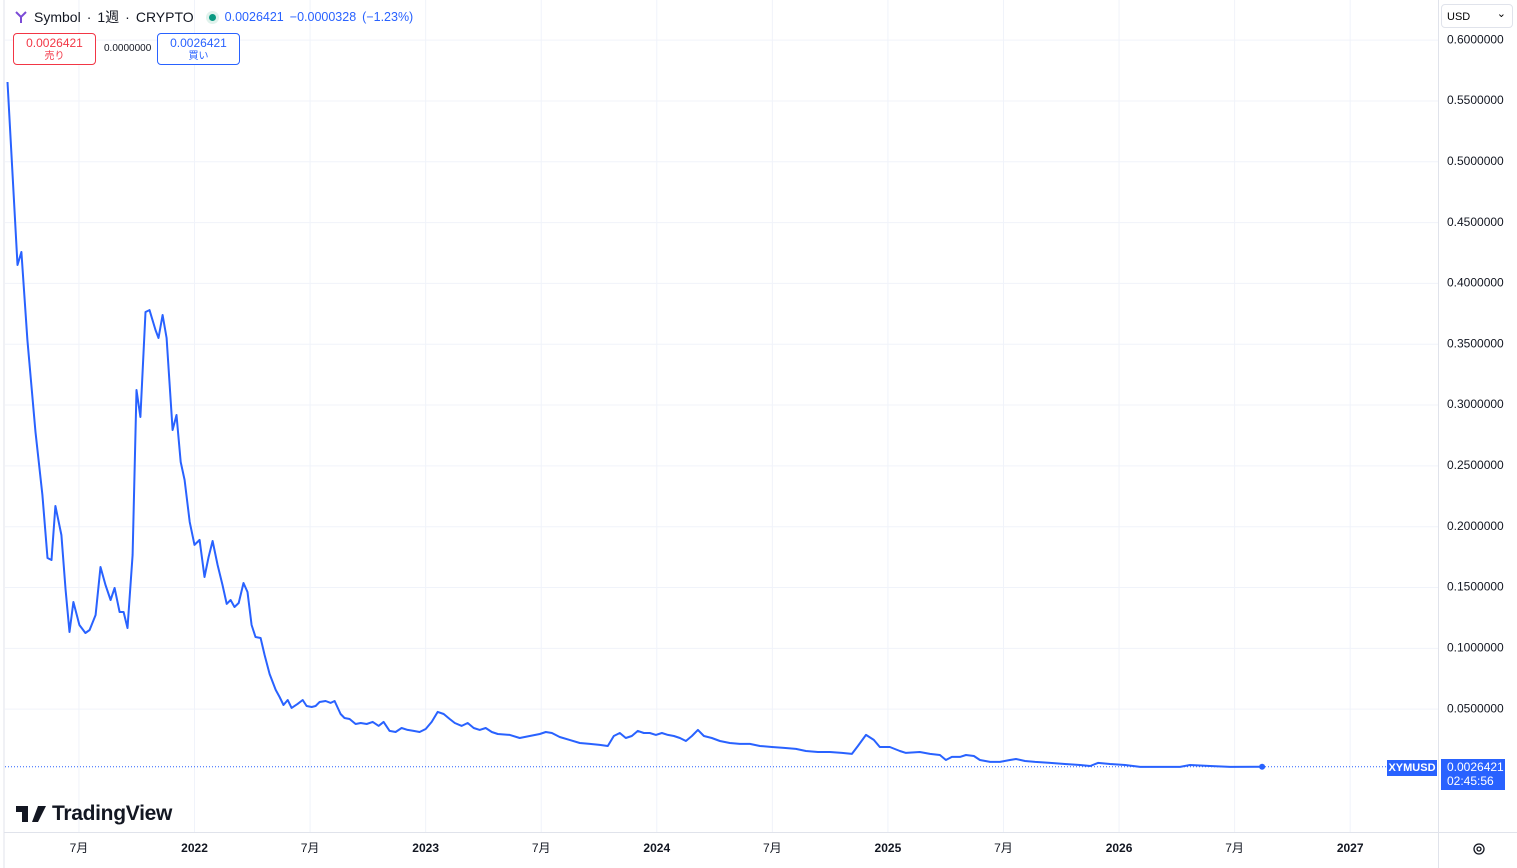 The image size is (1517, 868). Describe the element at coordinates (1475, 161) in the screenshot. I see `y-tick-label: 0.5000000` at that location.